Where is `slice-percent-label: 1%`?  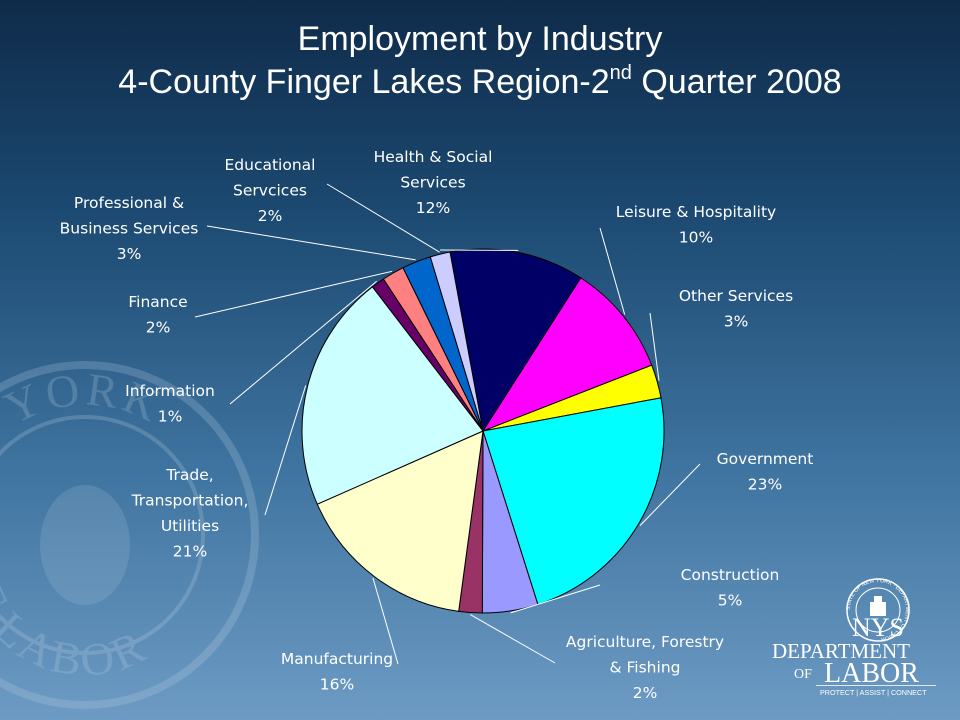
slice-percent-label: 1% is located at coordinates (170, 417).